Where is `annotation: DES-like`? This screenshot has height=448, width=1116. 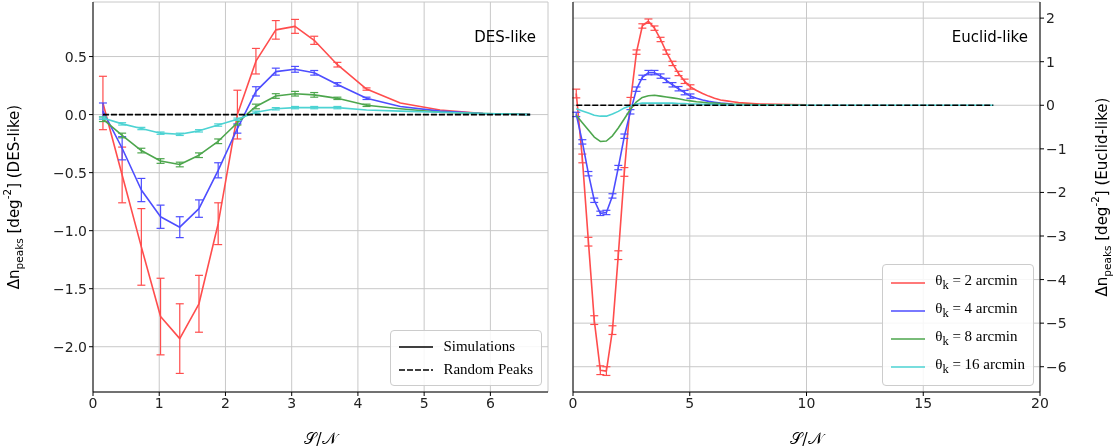
annotation: DES-like is located at coordinates (505, 37).